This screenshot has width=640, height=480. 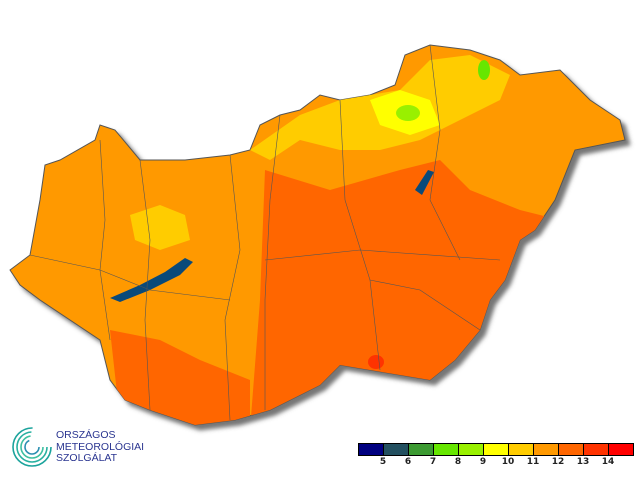 I want to click on omsz-spiral-icon, so click(x=32, y=447).